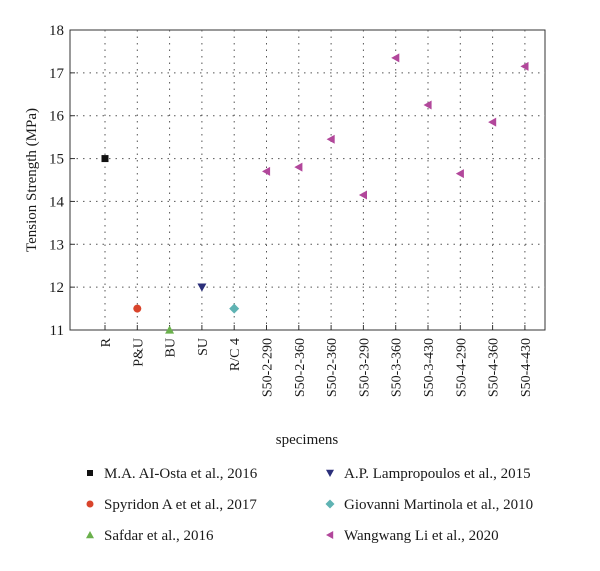 The image size is (600, 571). Describe the element at coordinates (181, 474) in the screenshot. I see `legend-label: M.A. AI-Osta et al., 2016` at that location.